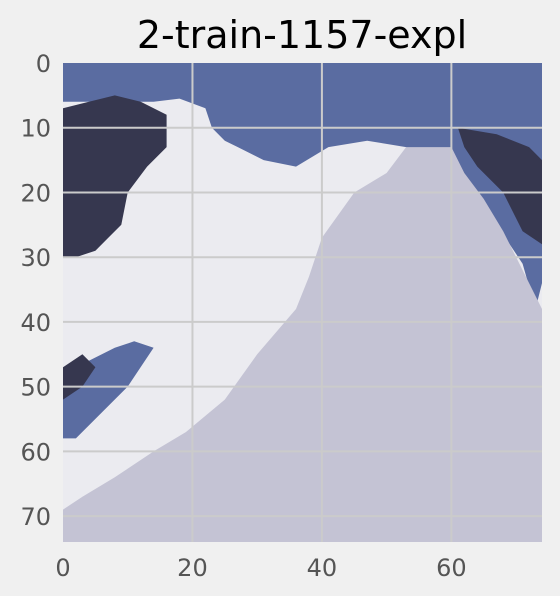 The image size is (560, 596). I want to click on y-tick-label: 40, so click(35, 323).